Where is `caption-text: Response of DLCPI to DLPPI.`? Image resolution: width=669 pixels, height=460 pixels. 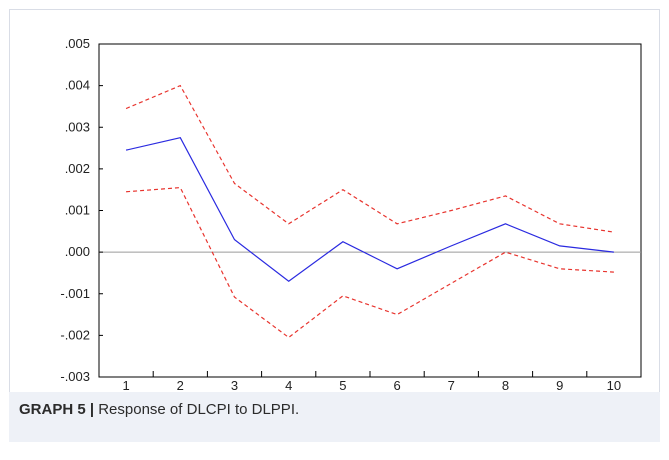 caption-text: Response of DLCPI to DLPPI. is located at coordinates (198, 409).